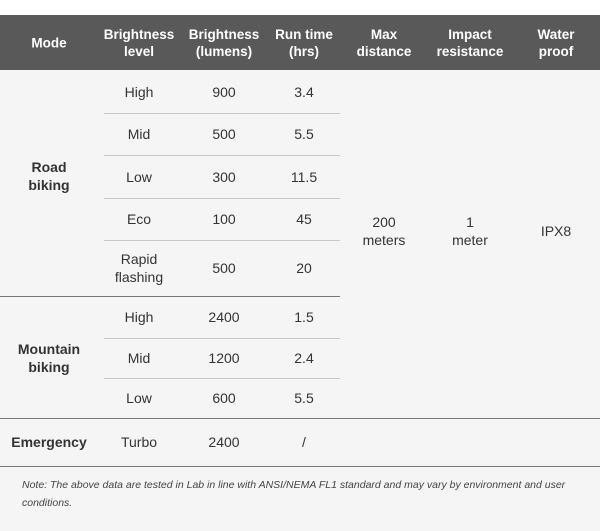 Image resolution: width=600 pixels, height=531 pixels. I want to click on header-cell: Impact resistance, so click(470, 43).